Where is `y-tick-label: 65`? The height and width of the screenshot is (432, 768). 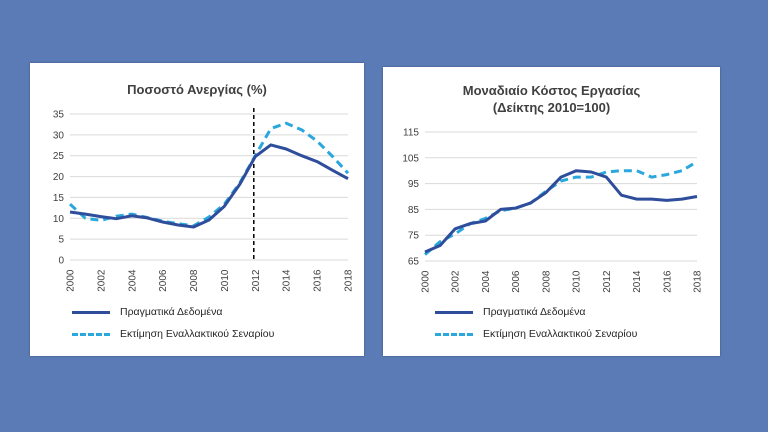
y-tick-label: 65 is located at coordinates (414, 262).